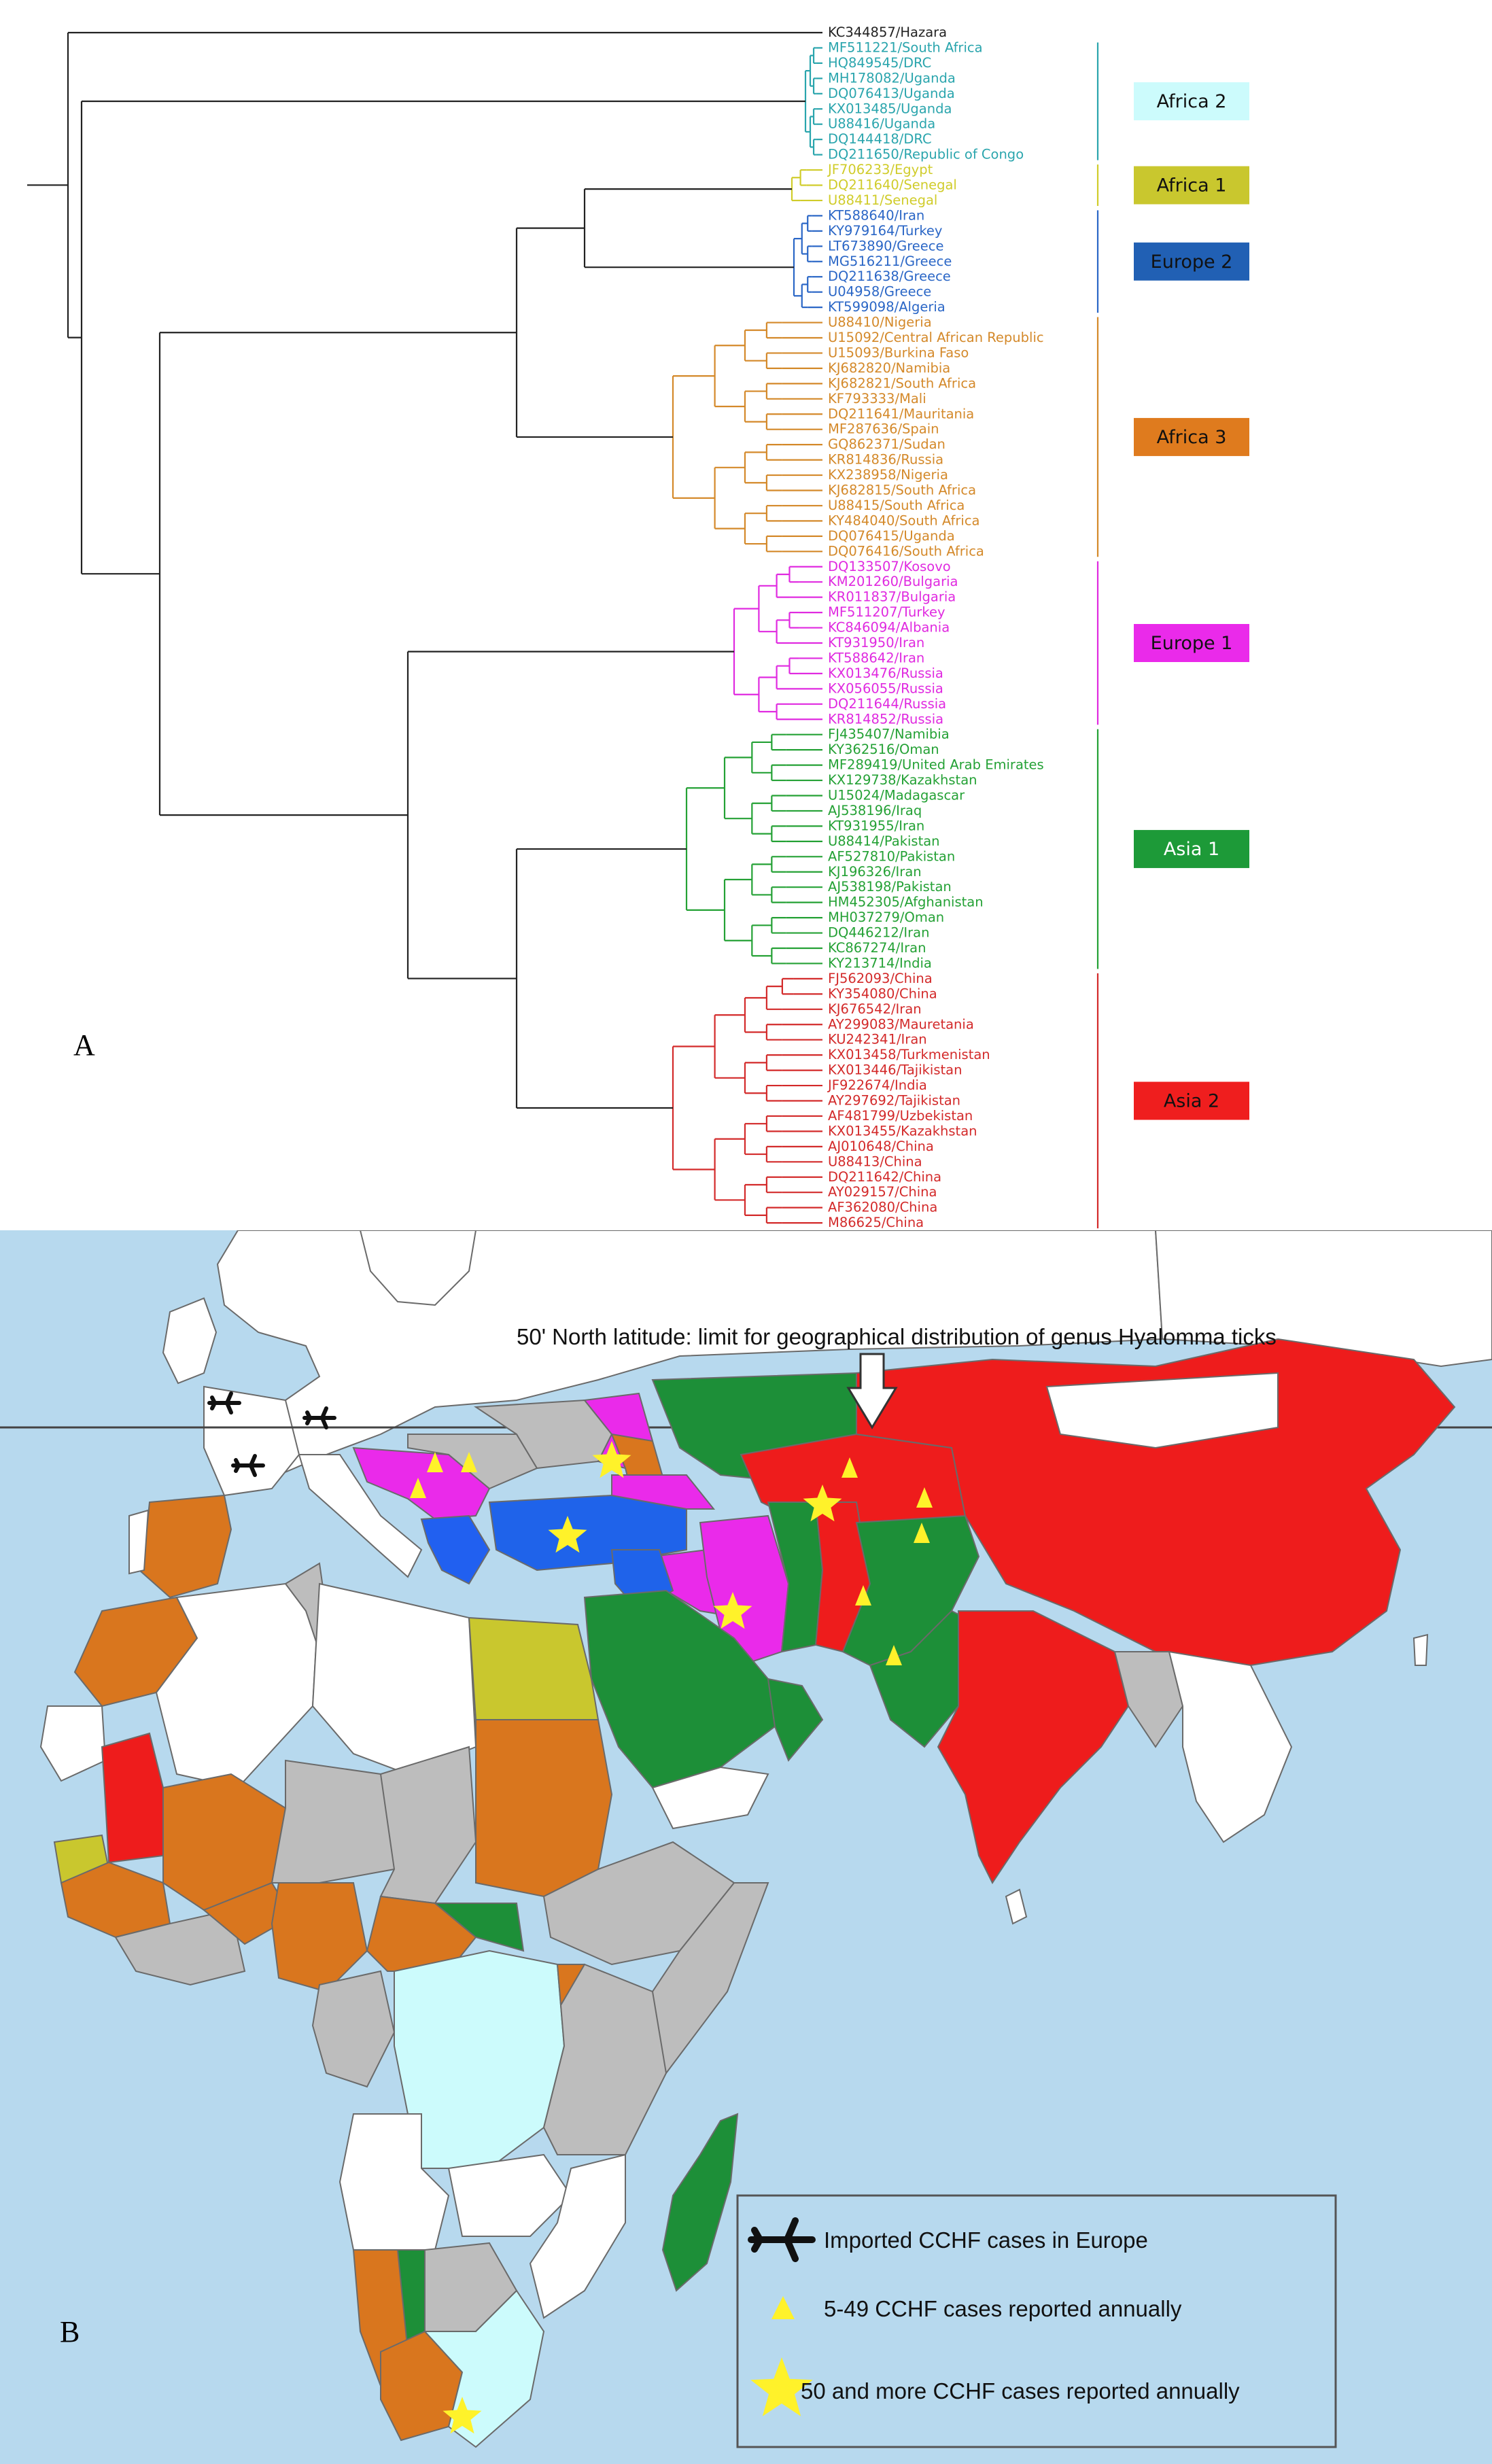 This screenshot has width=1492, height=2464. Describe the element at coordinates (353, 2029) in the screenshot. I see `country-cameroon-gabon` at that location.